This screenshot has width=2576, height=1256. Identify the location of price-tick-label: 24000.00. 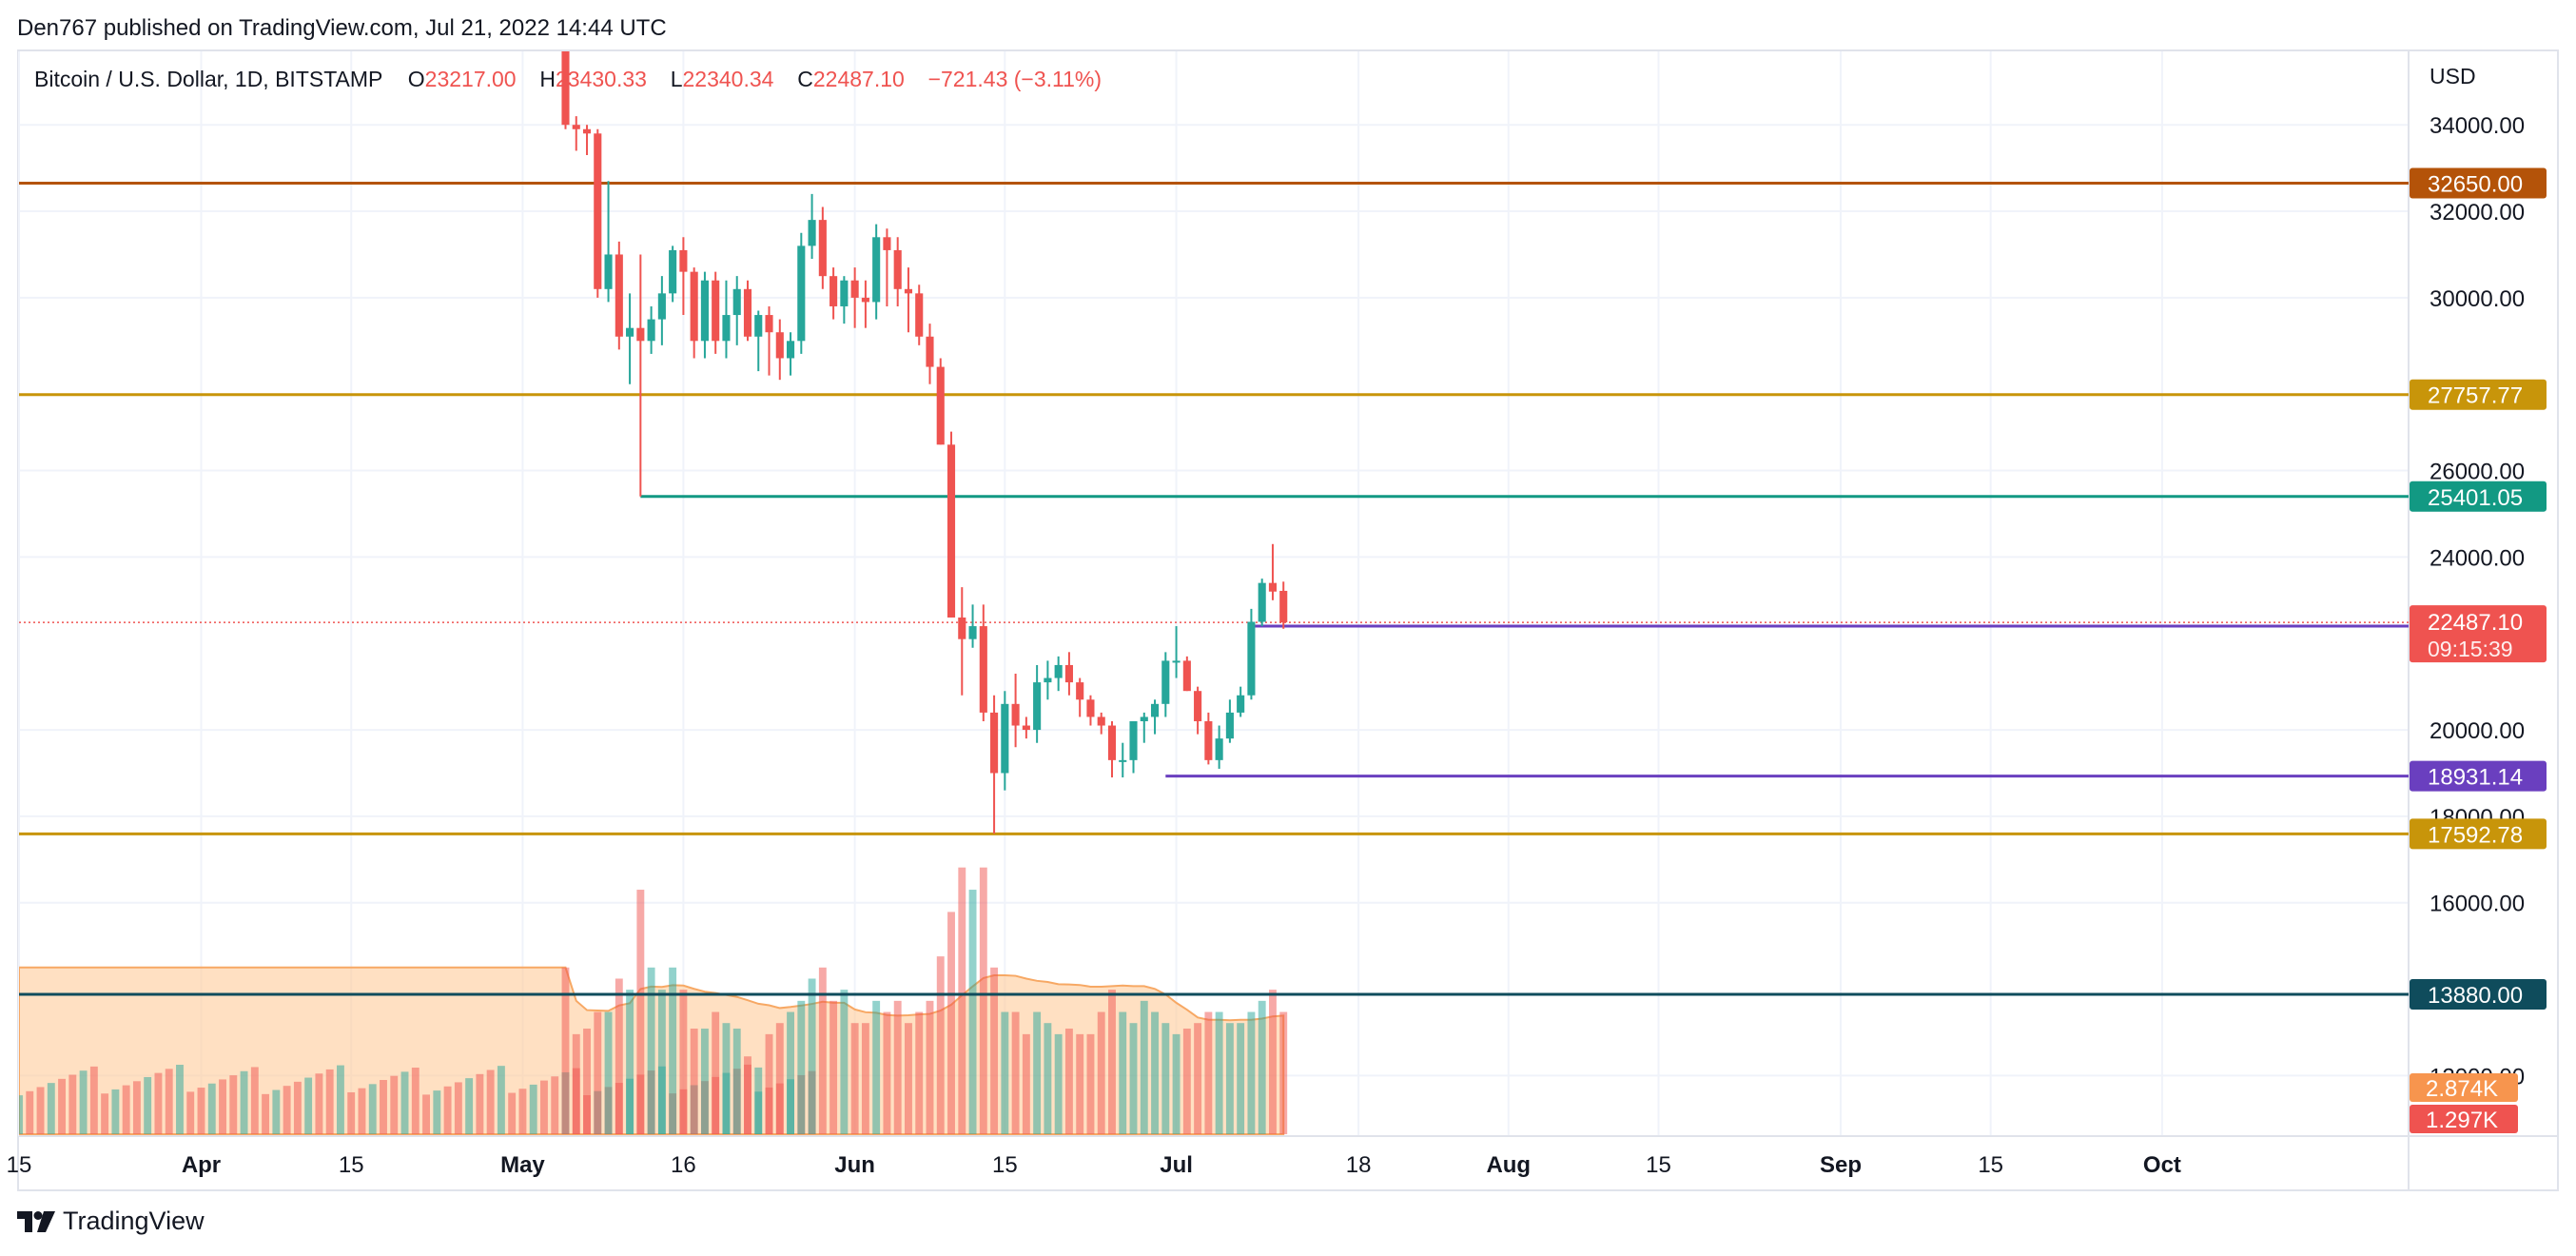
(2477, 558).